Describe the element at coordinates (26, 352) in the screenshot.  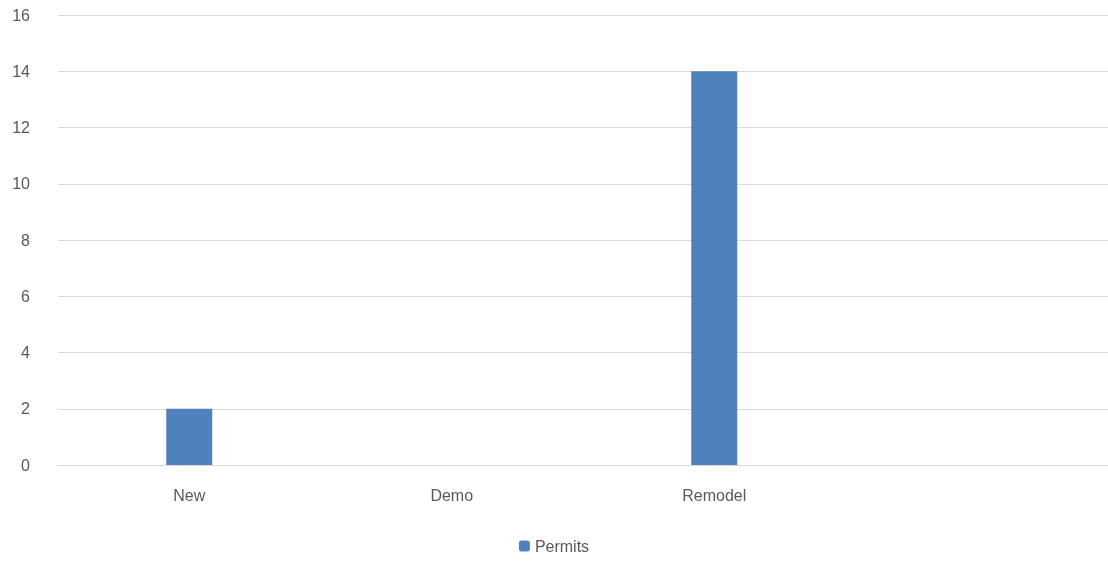
I see `y-tick-label: 4` at that location.